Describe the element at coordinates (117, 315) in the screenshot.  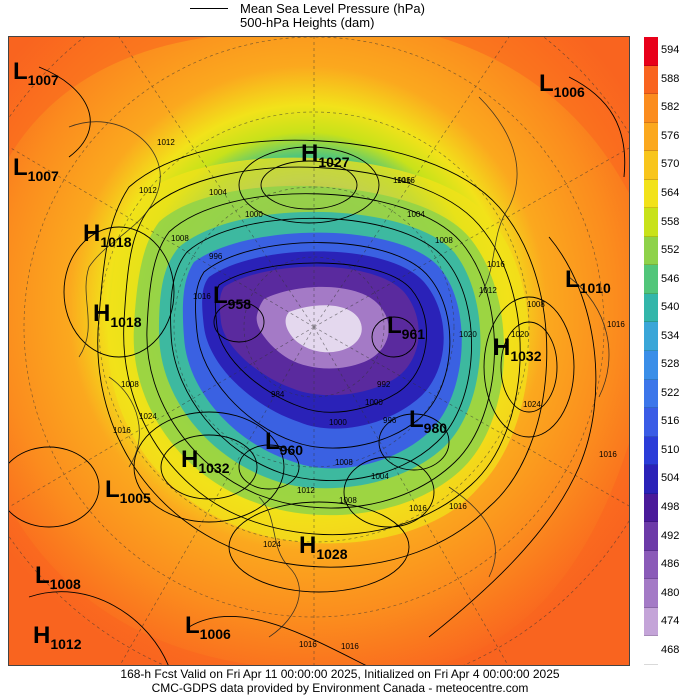
I see `high-system: H1018` at that location.